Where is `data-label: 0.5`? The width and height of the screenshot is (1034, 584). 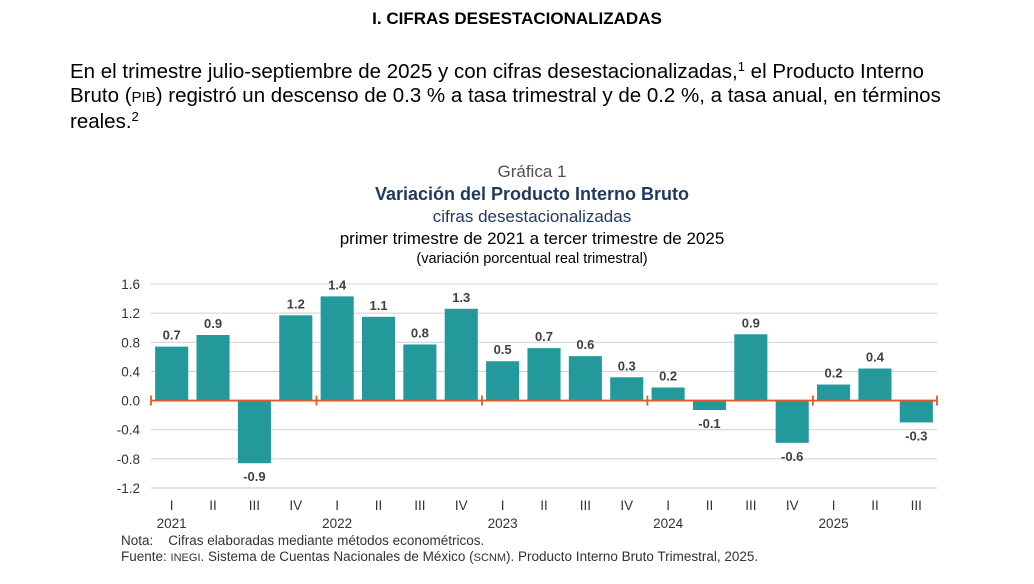 data-label: 0.5 is located at coordinates (503, 349).